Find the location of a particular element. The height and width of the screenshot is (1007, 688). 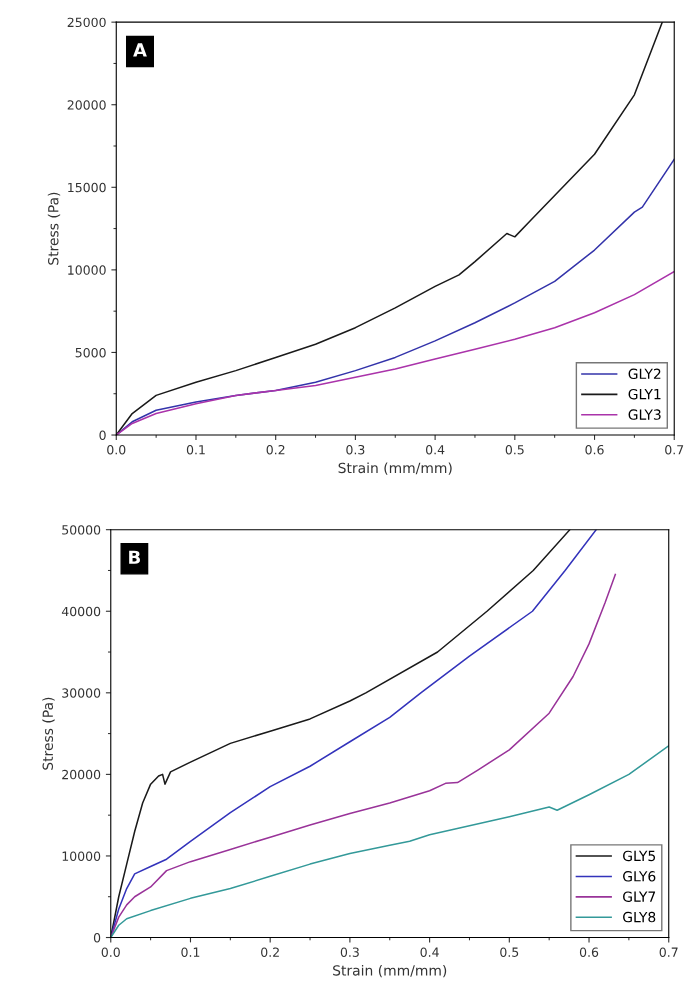

y-tick-label: 30000 is located at coordinates (81, 693).